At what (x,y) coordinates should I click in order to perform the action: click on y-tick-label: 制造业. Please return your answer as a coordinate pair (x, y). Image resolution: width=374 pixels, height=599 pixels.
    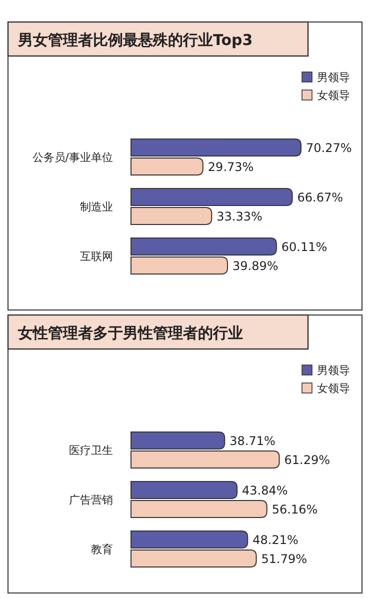
    Looking at the image, I should click on (96, 207).